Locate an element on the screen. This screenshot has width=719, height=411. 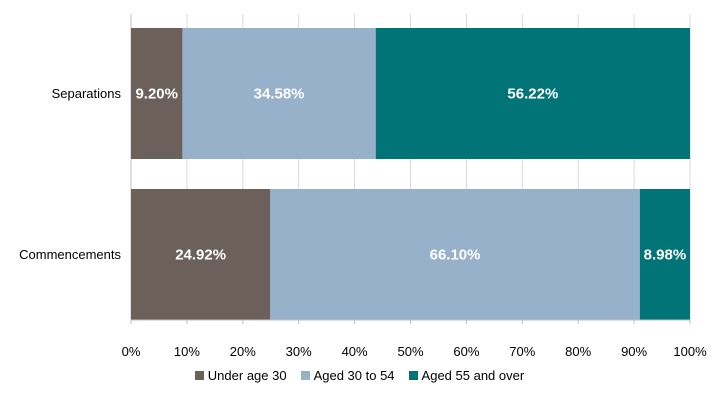
legend-label-30-to-54: Aged 30 to 54 is located at coordinates (354, 375).